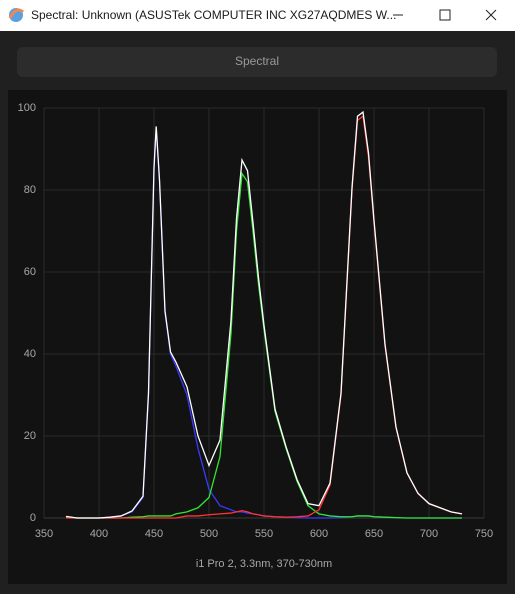 This screenshot has height=594, width=515. Describe the element at coordinates (16, 13) in the screenshot. I see `app-icon-swirl` at that location.